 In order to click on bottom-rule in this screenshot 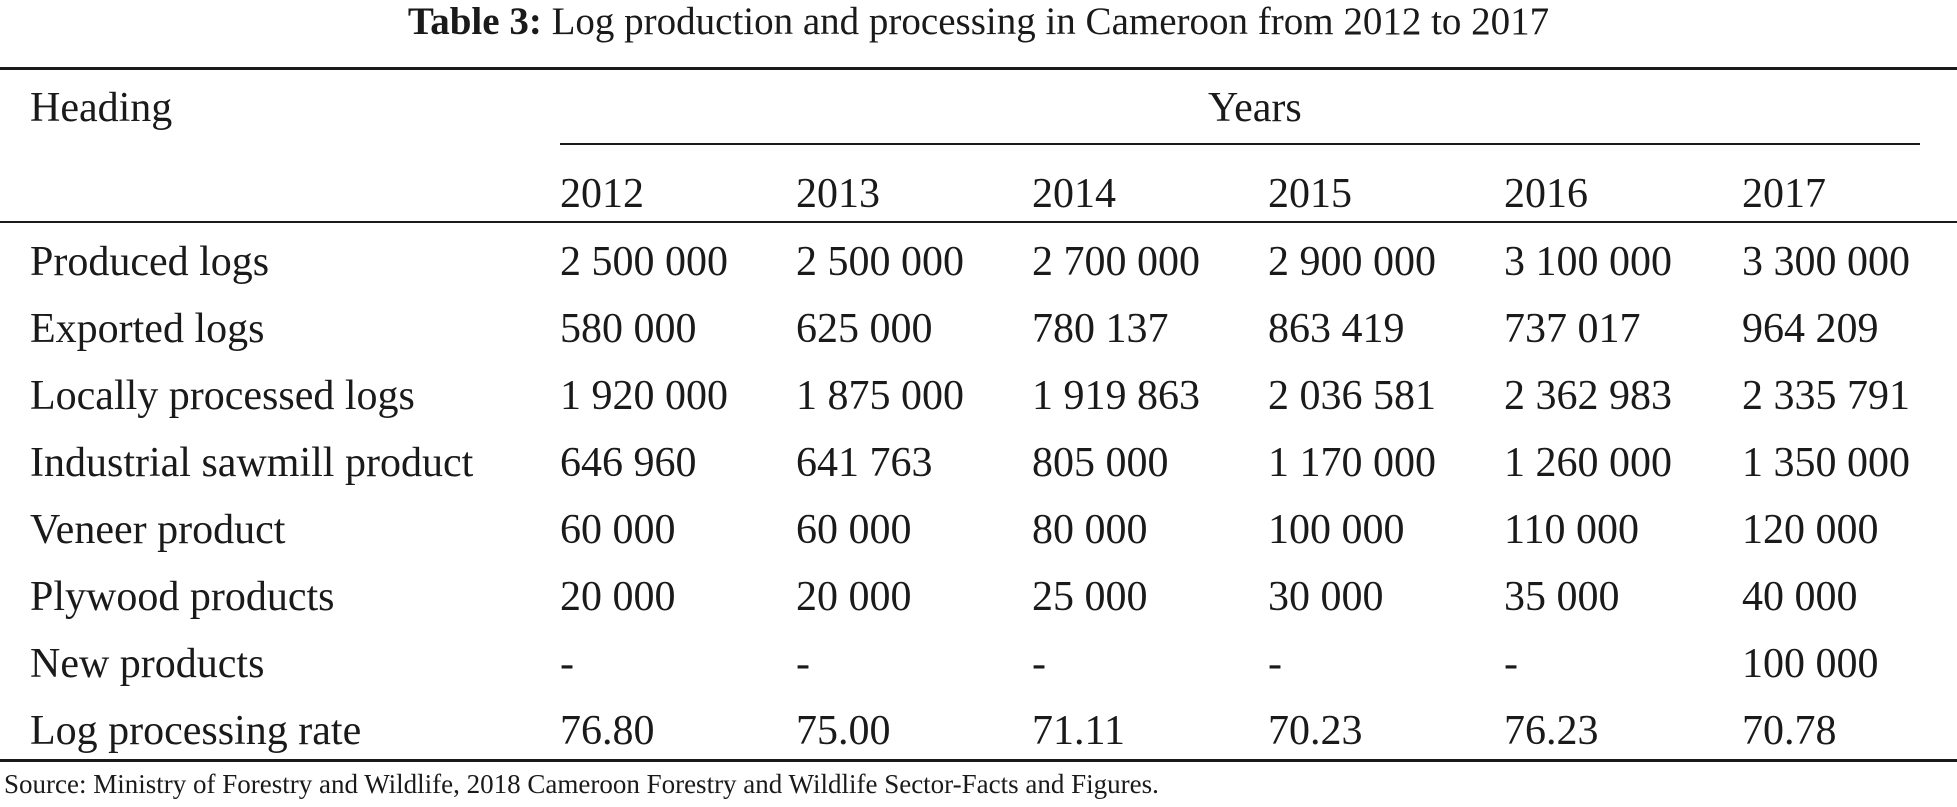, I will do `click(978, 760)`.